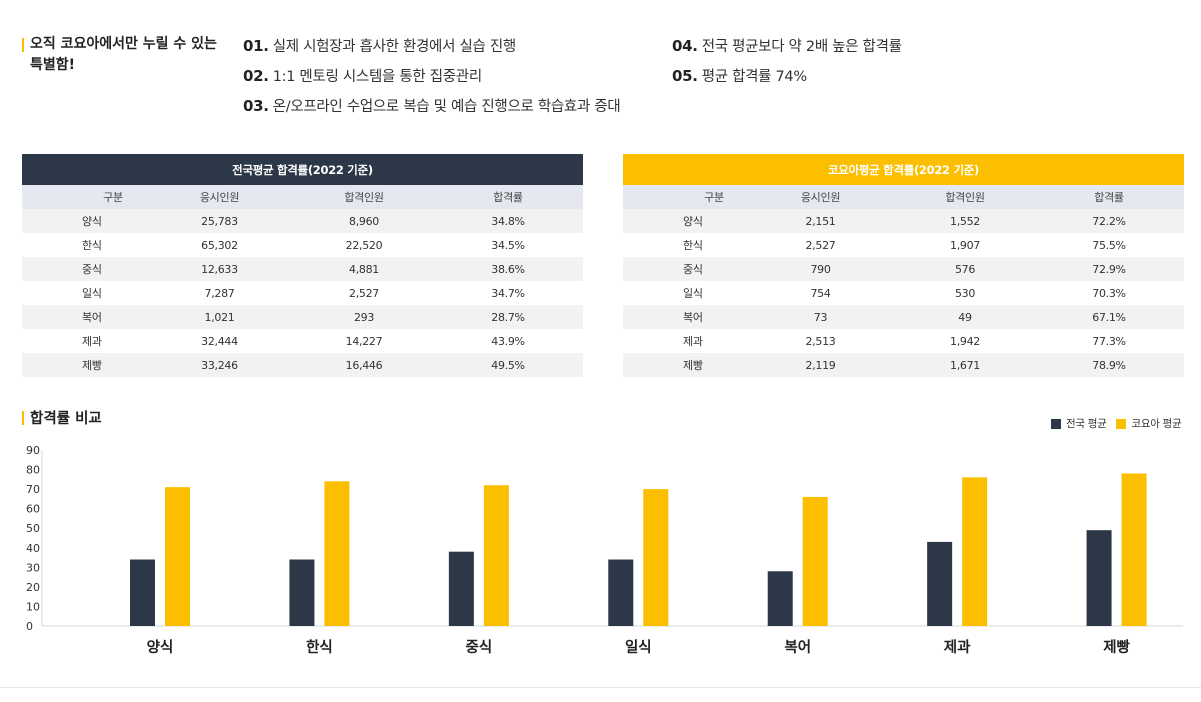 The height and width of the screenshot is (702, 1201). Describe the element at coordinates (377, 77) in the screenshot. I see `feature-text: 1:1 멘토링 시스템을 통한 집중관리` at that location.